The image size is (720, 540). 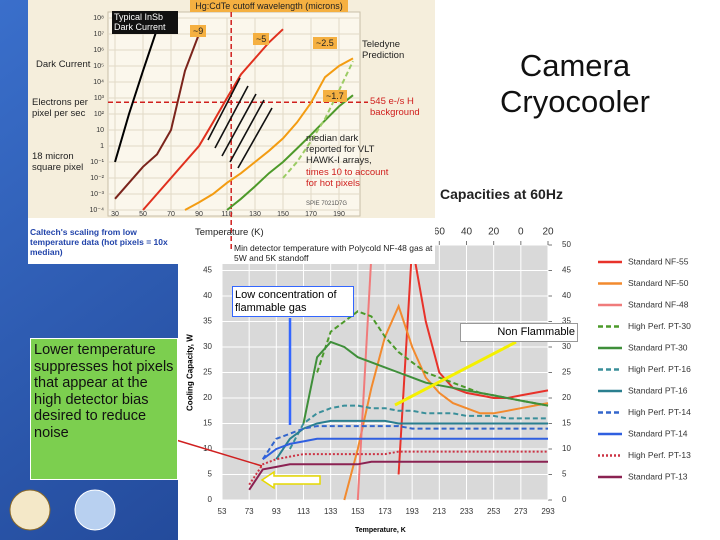 What do you see at coordinates (358, 511) in the screenshot?
I see `x-tick-label: 153` at bounding box center [358, 511].